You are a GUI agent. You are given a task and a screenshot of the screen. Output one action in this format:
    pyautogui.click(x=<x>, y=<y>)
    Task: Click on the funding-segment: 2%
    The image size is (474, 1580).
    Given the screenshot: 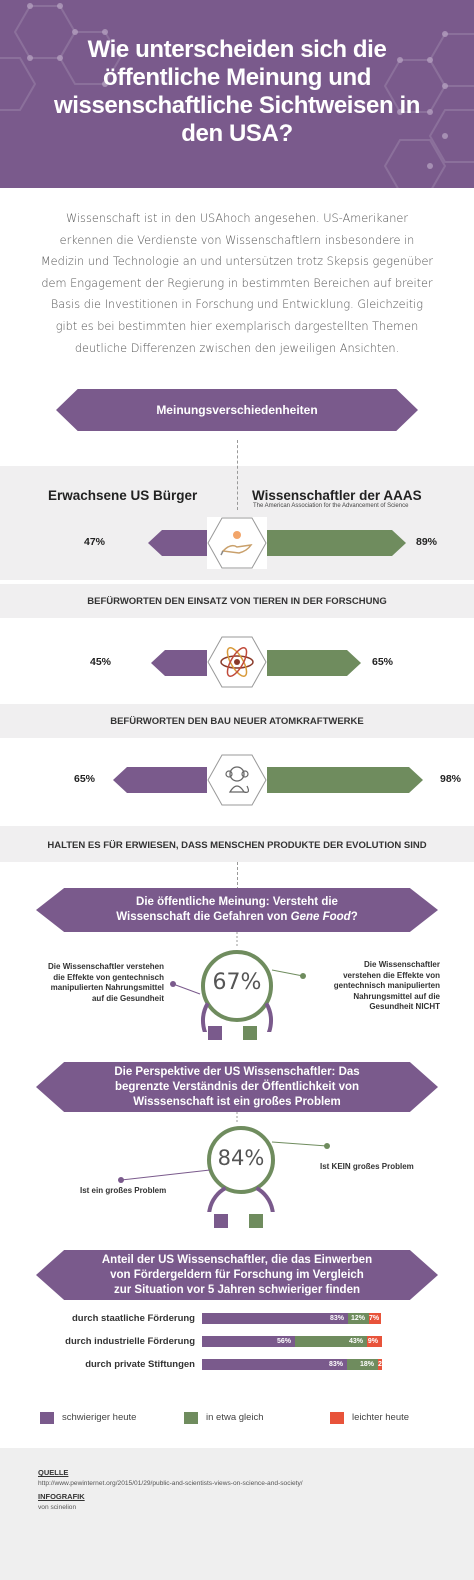 What is the action you would take?
    pyautogui.click(x=383, y=1364)
    